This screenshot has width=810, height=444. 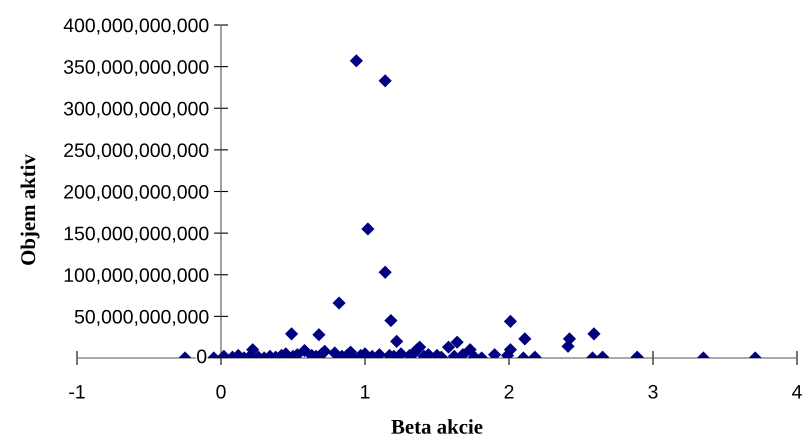 What do you see at coordinates (136, 26) in the screenshot?
I see `y-tick-label: 400,000,000,000` at bounding box center [136, 26].